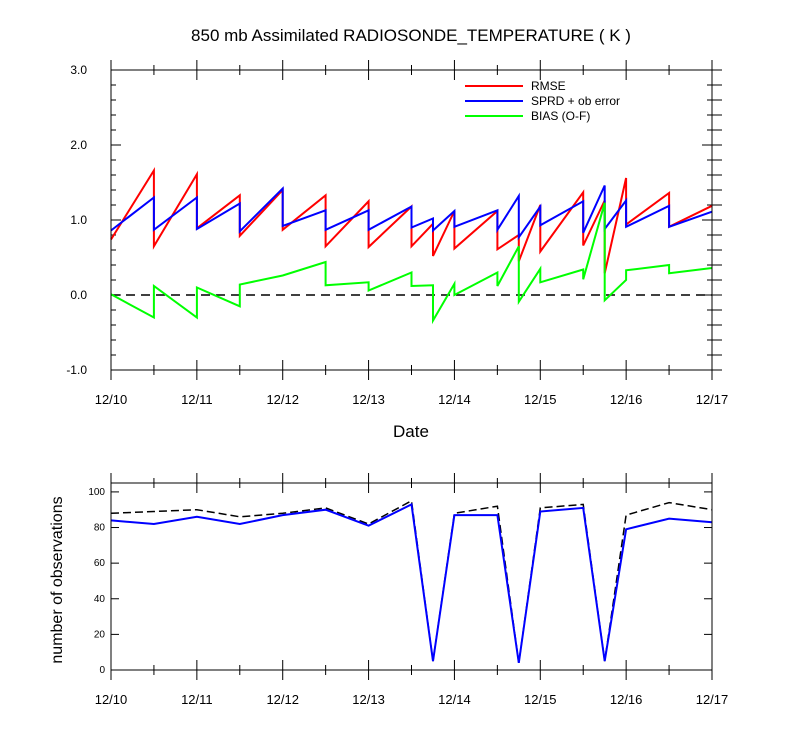  Describe the element at coordinates (78, 220) in the screenshot. I see `y-tick-label: 1.0` at that location.